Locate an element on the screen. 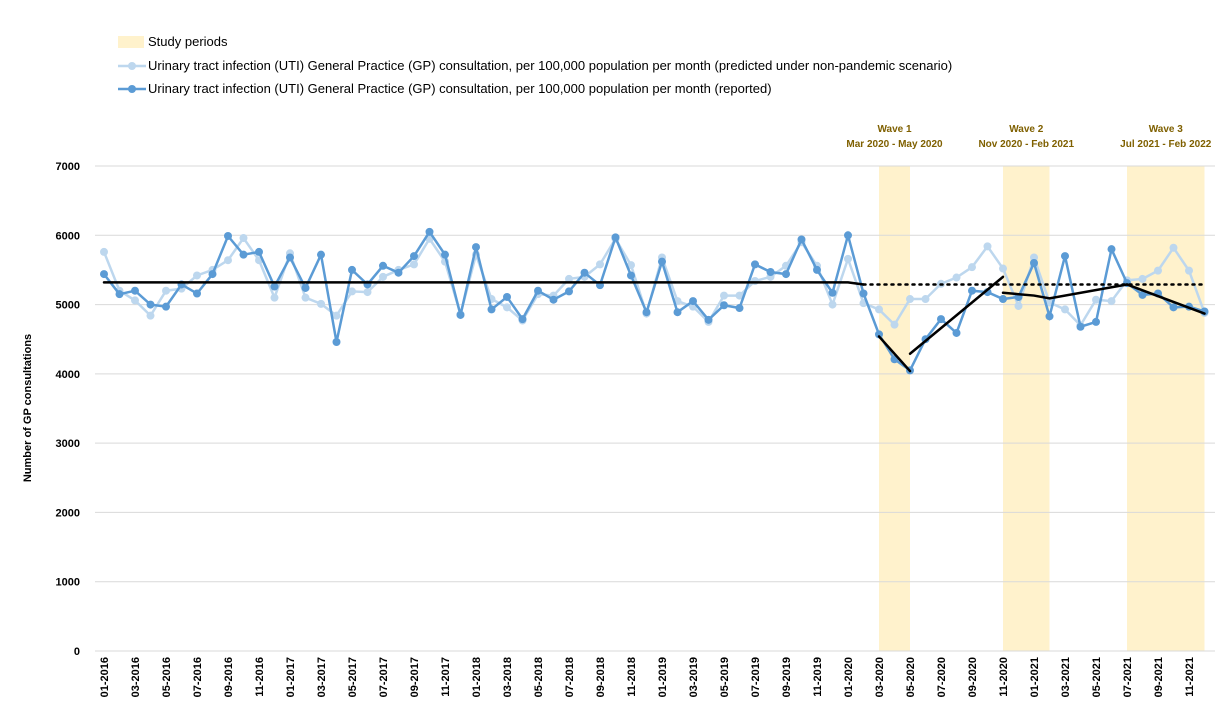 This screenshot has width=1215, height=719. x-tick-label: 05-2016 is located at coordinates (167, 677).